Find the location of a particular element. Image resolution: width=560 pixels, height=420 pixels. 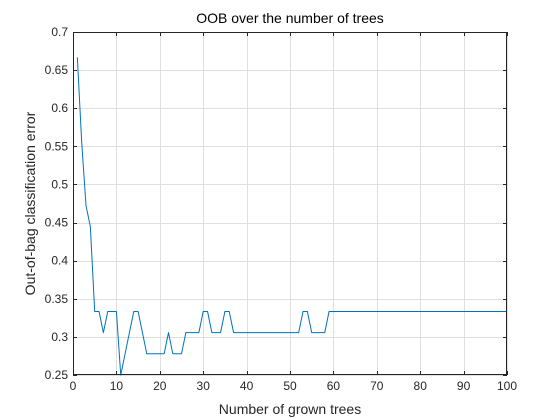

y-tick-label: 0.55 is located at coordinates (57, 146).